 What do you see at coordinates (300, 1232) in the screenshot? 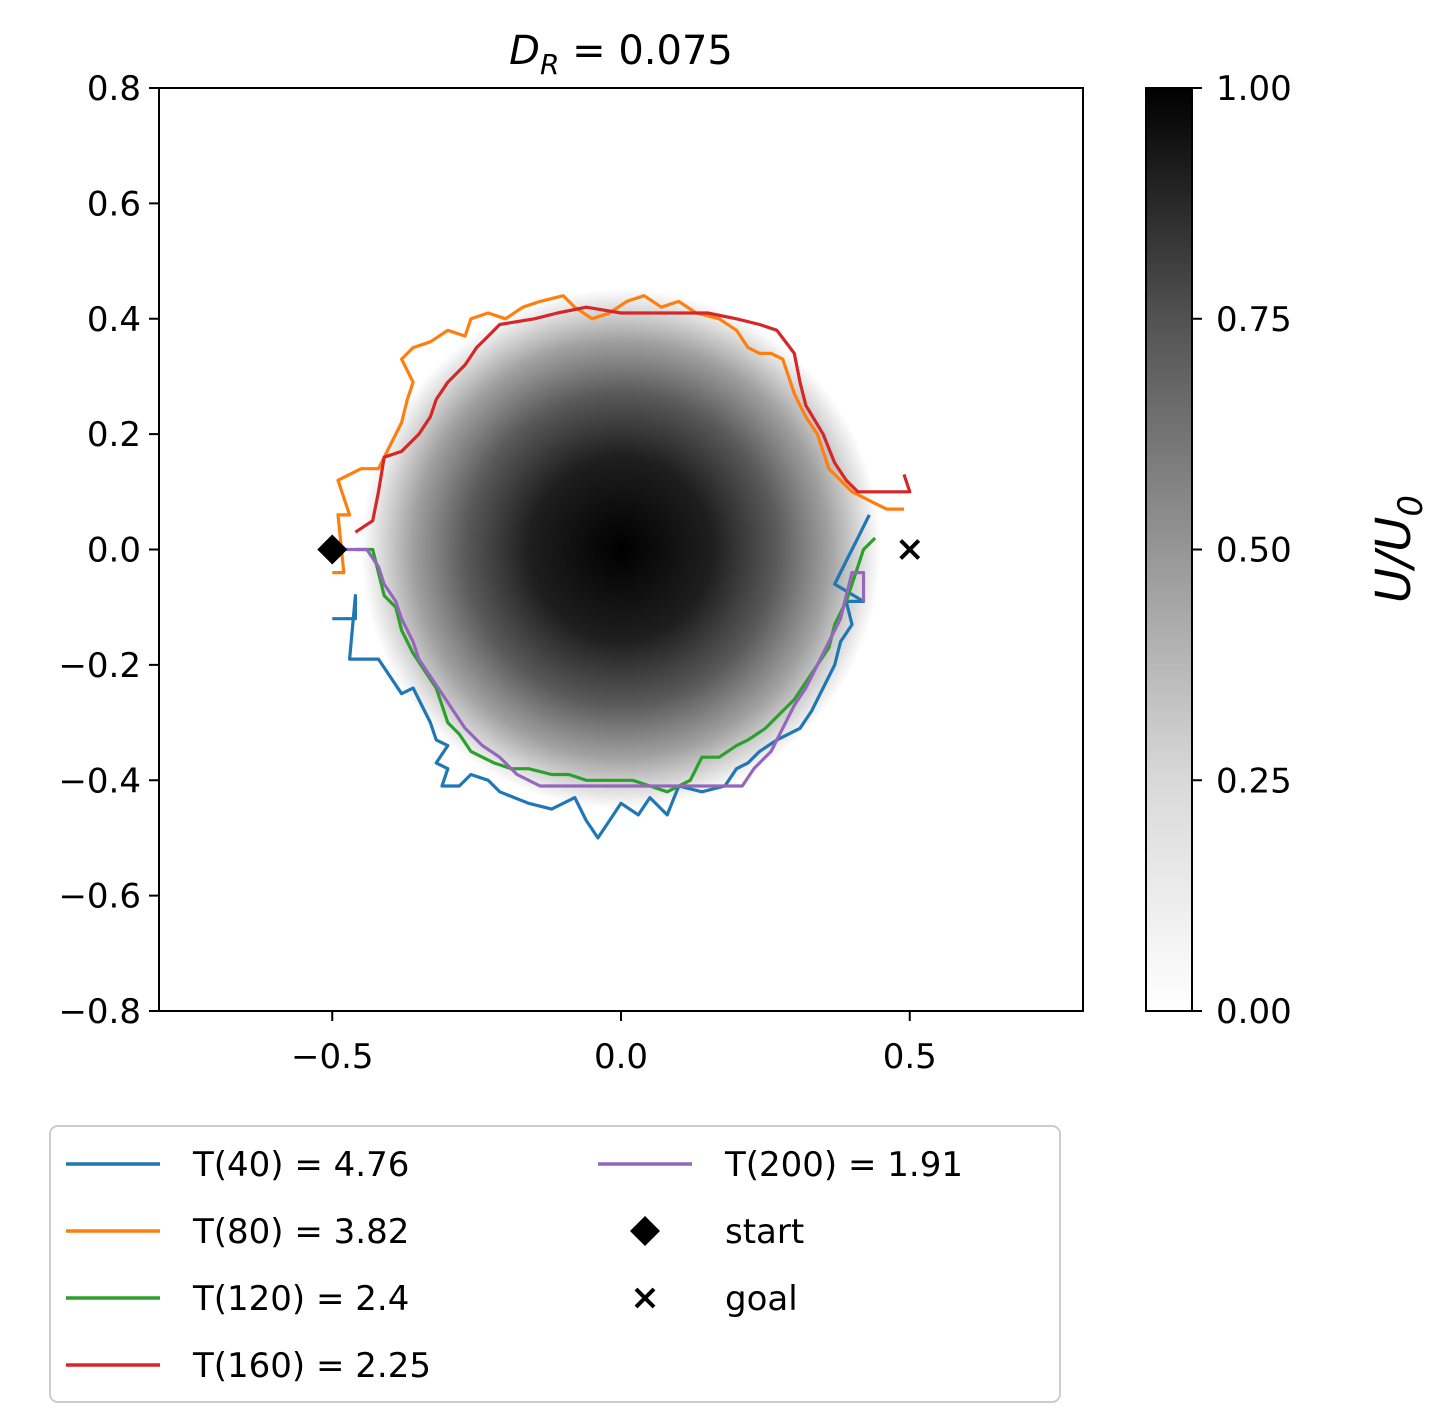
I see `legend-label: T(80) = 3.82` at bounding box center [300, 1232].